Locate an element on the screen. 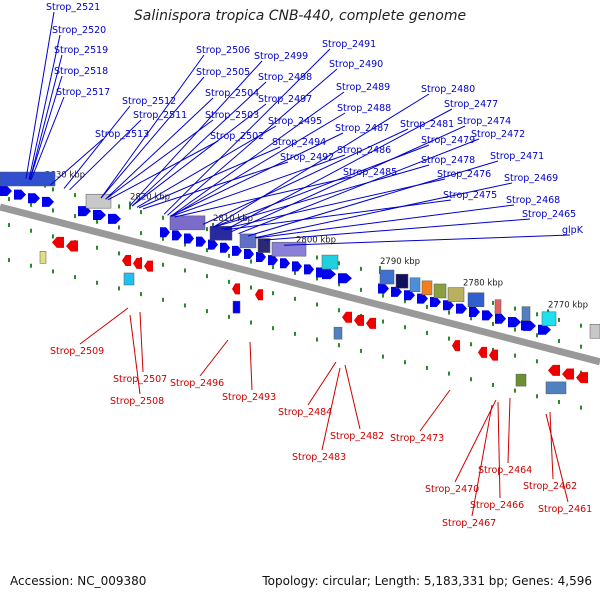 This screenshot has width=600, height=604. forward-gene-label: Strop_2478 is located at coordinates (448, 160).